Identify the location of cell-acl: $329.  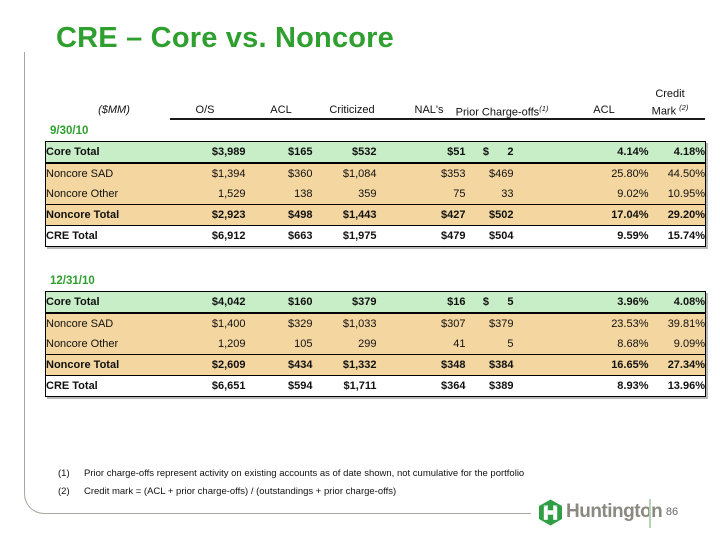
(300, 324).